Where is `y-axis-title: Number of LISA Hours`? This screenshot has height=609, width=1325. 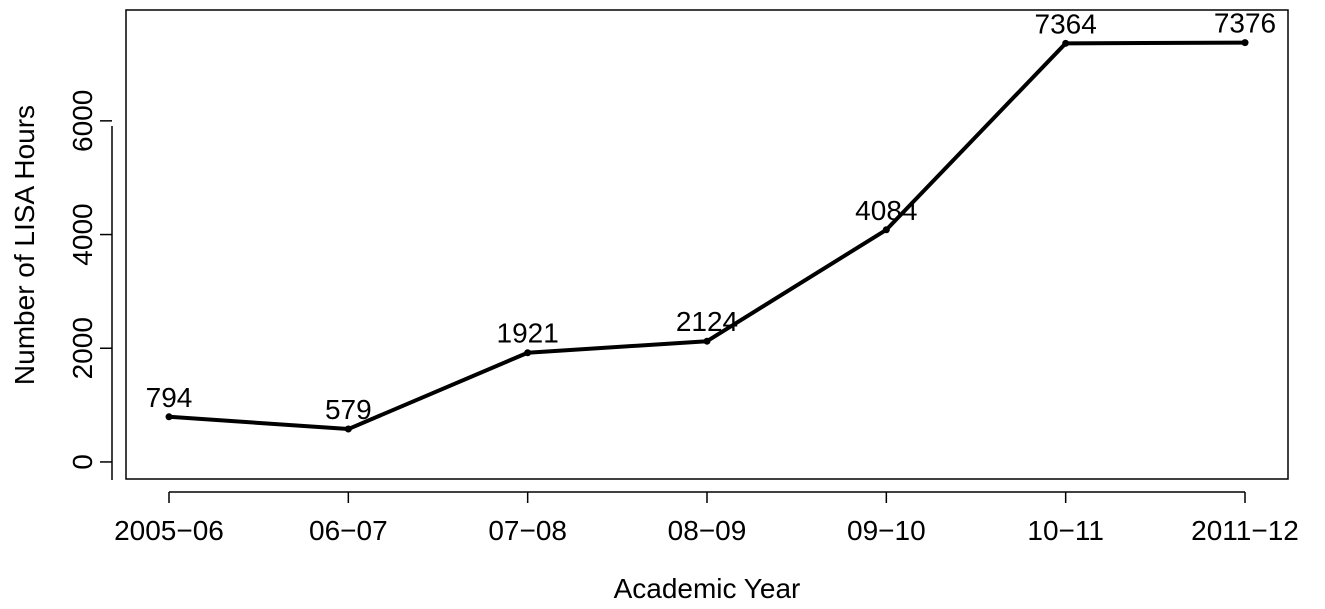
y-axis-title: Number of LISA Hours is located at coordinates (24, 245).